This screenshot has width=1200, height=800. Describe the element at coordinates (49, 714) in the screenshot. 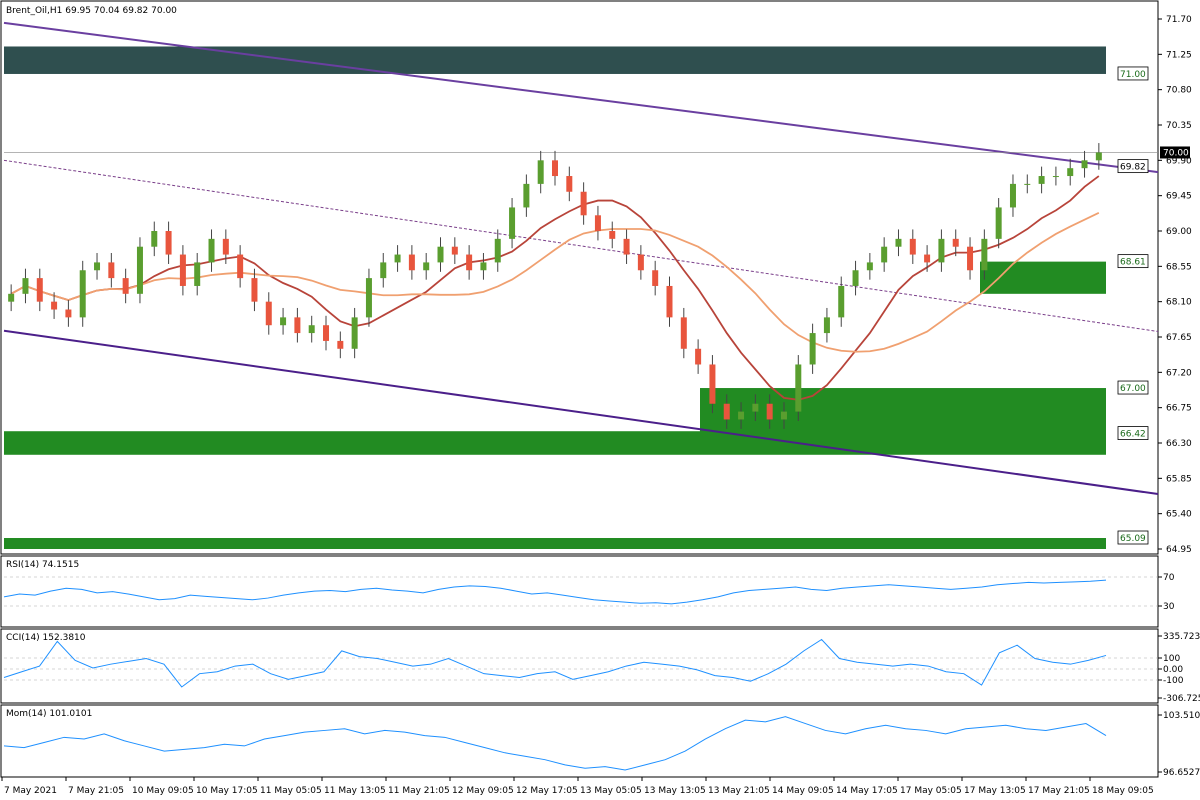

I see `indicator-label: Mom(14) 101.0101` at that location.